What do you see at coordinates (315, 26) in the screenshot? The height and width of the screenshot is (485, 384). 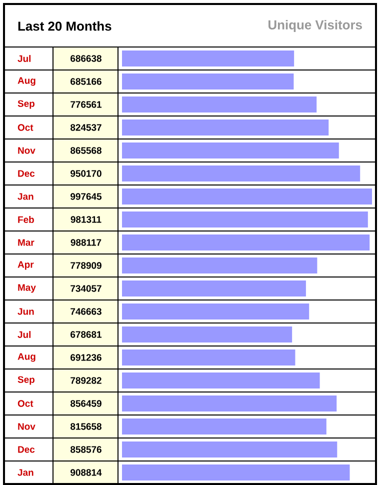 I see `chart-subtitle: Unique Visitors` at bounding box center [315, 26].